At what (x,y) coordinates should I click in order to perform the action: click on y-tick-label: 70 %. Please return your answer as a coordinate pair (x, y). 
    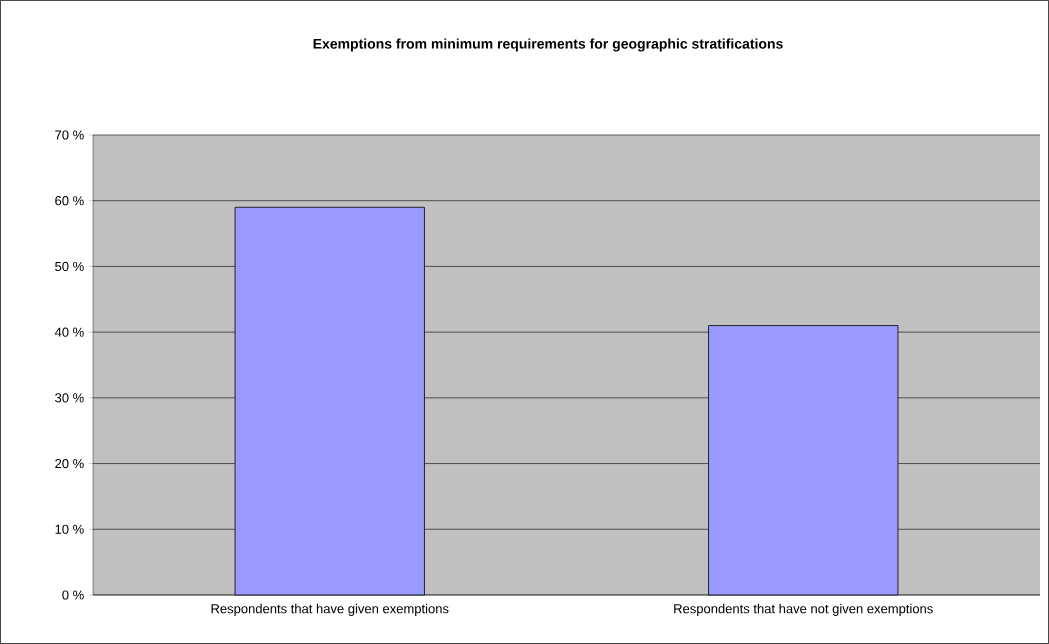
    Looking at the image, I should click on (69, 135).